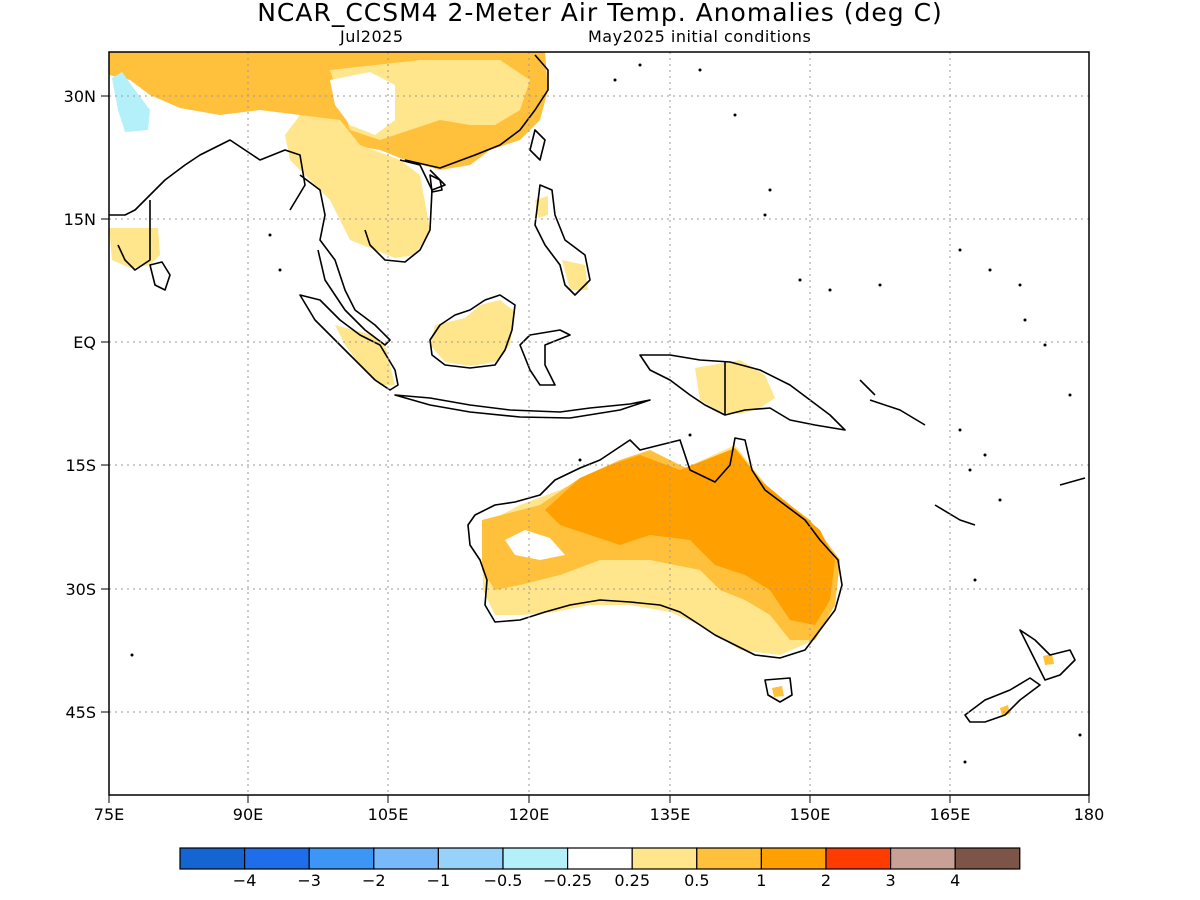 The image size is (1200, 900). What do you see at coordinates (1027, 685) in the screenshot?
I see `anomaly-region-new-zealand` at bounding box center [1027, 685].